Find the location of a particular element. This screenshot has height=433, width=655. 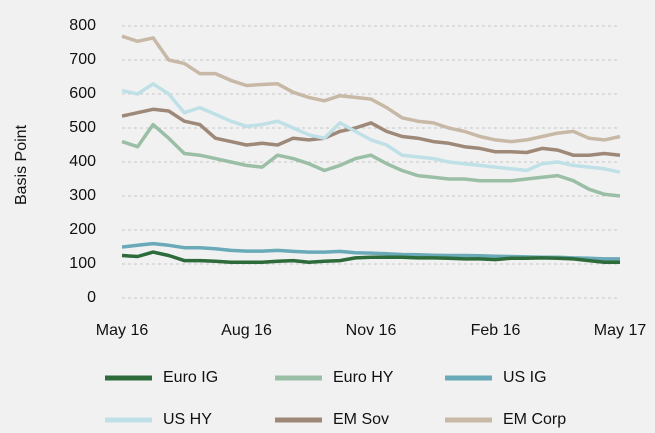

y-axis-label: Basis Point is located at coordinates (21, 164).